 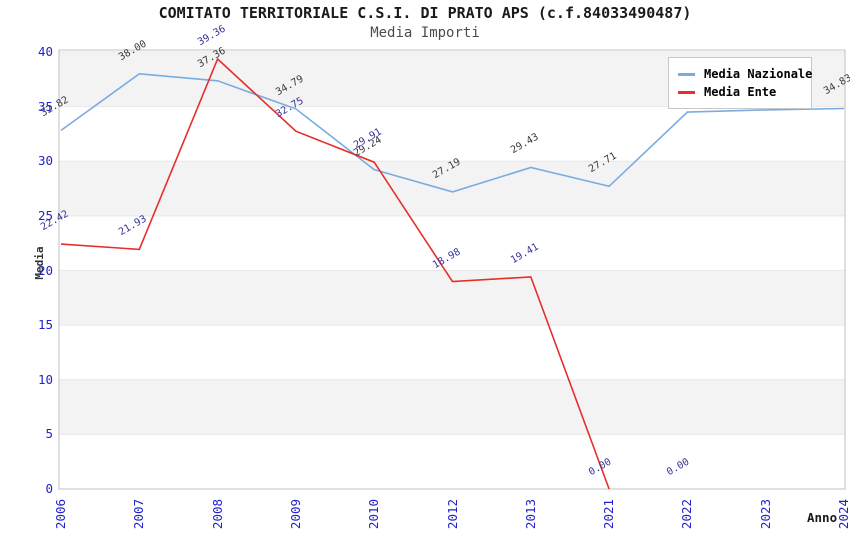 I want to click on legend-label: Media Nazionale, so click(x=758, y=74).